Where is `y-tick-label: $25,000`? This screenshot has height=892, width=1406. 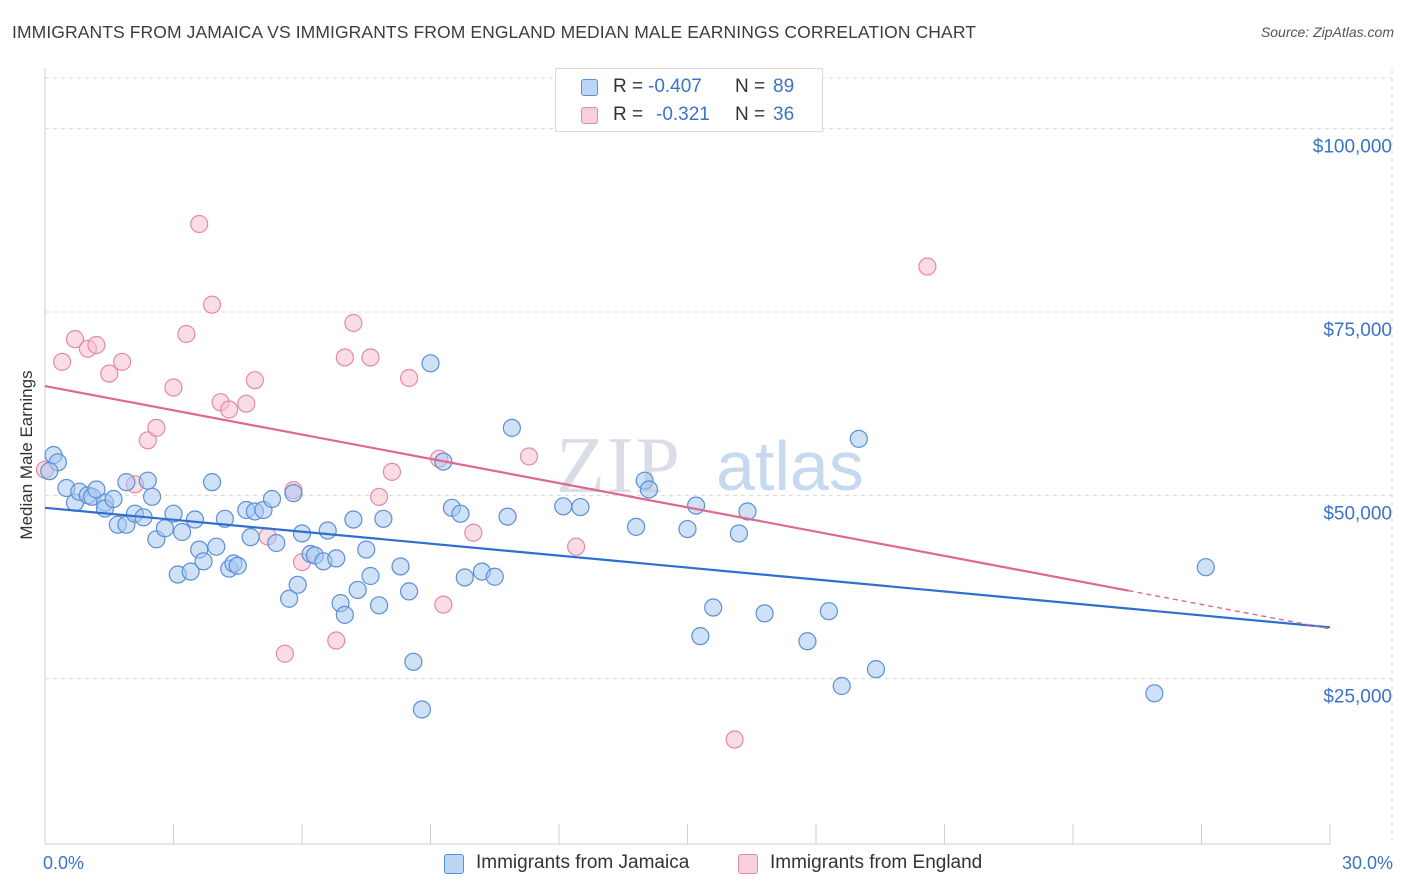
y-tick-label: $25,000 is located at coordinates (1357, 697).